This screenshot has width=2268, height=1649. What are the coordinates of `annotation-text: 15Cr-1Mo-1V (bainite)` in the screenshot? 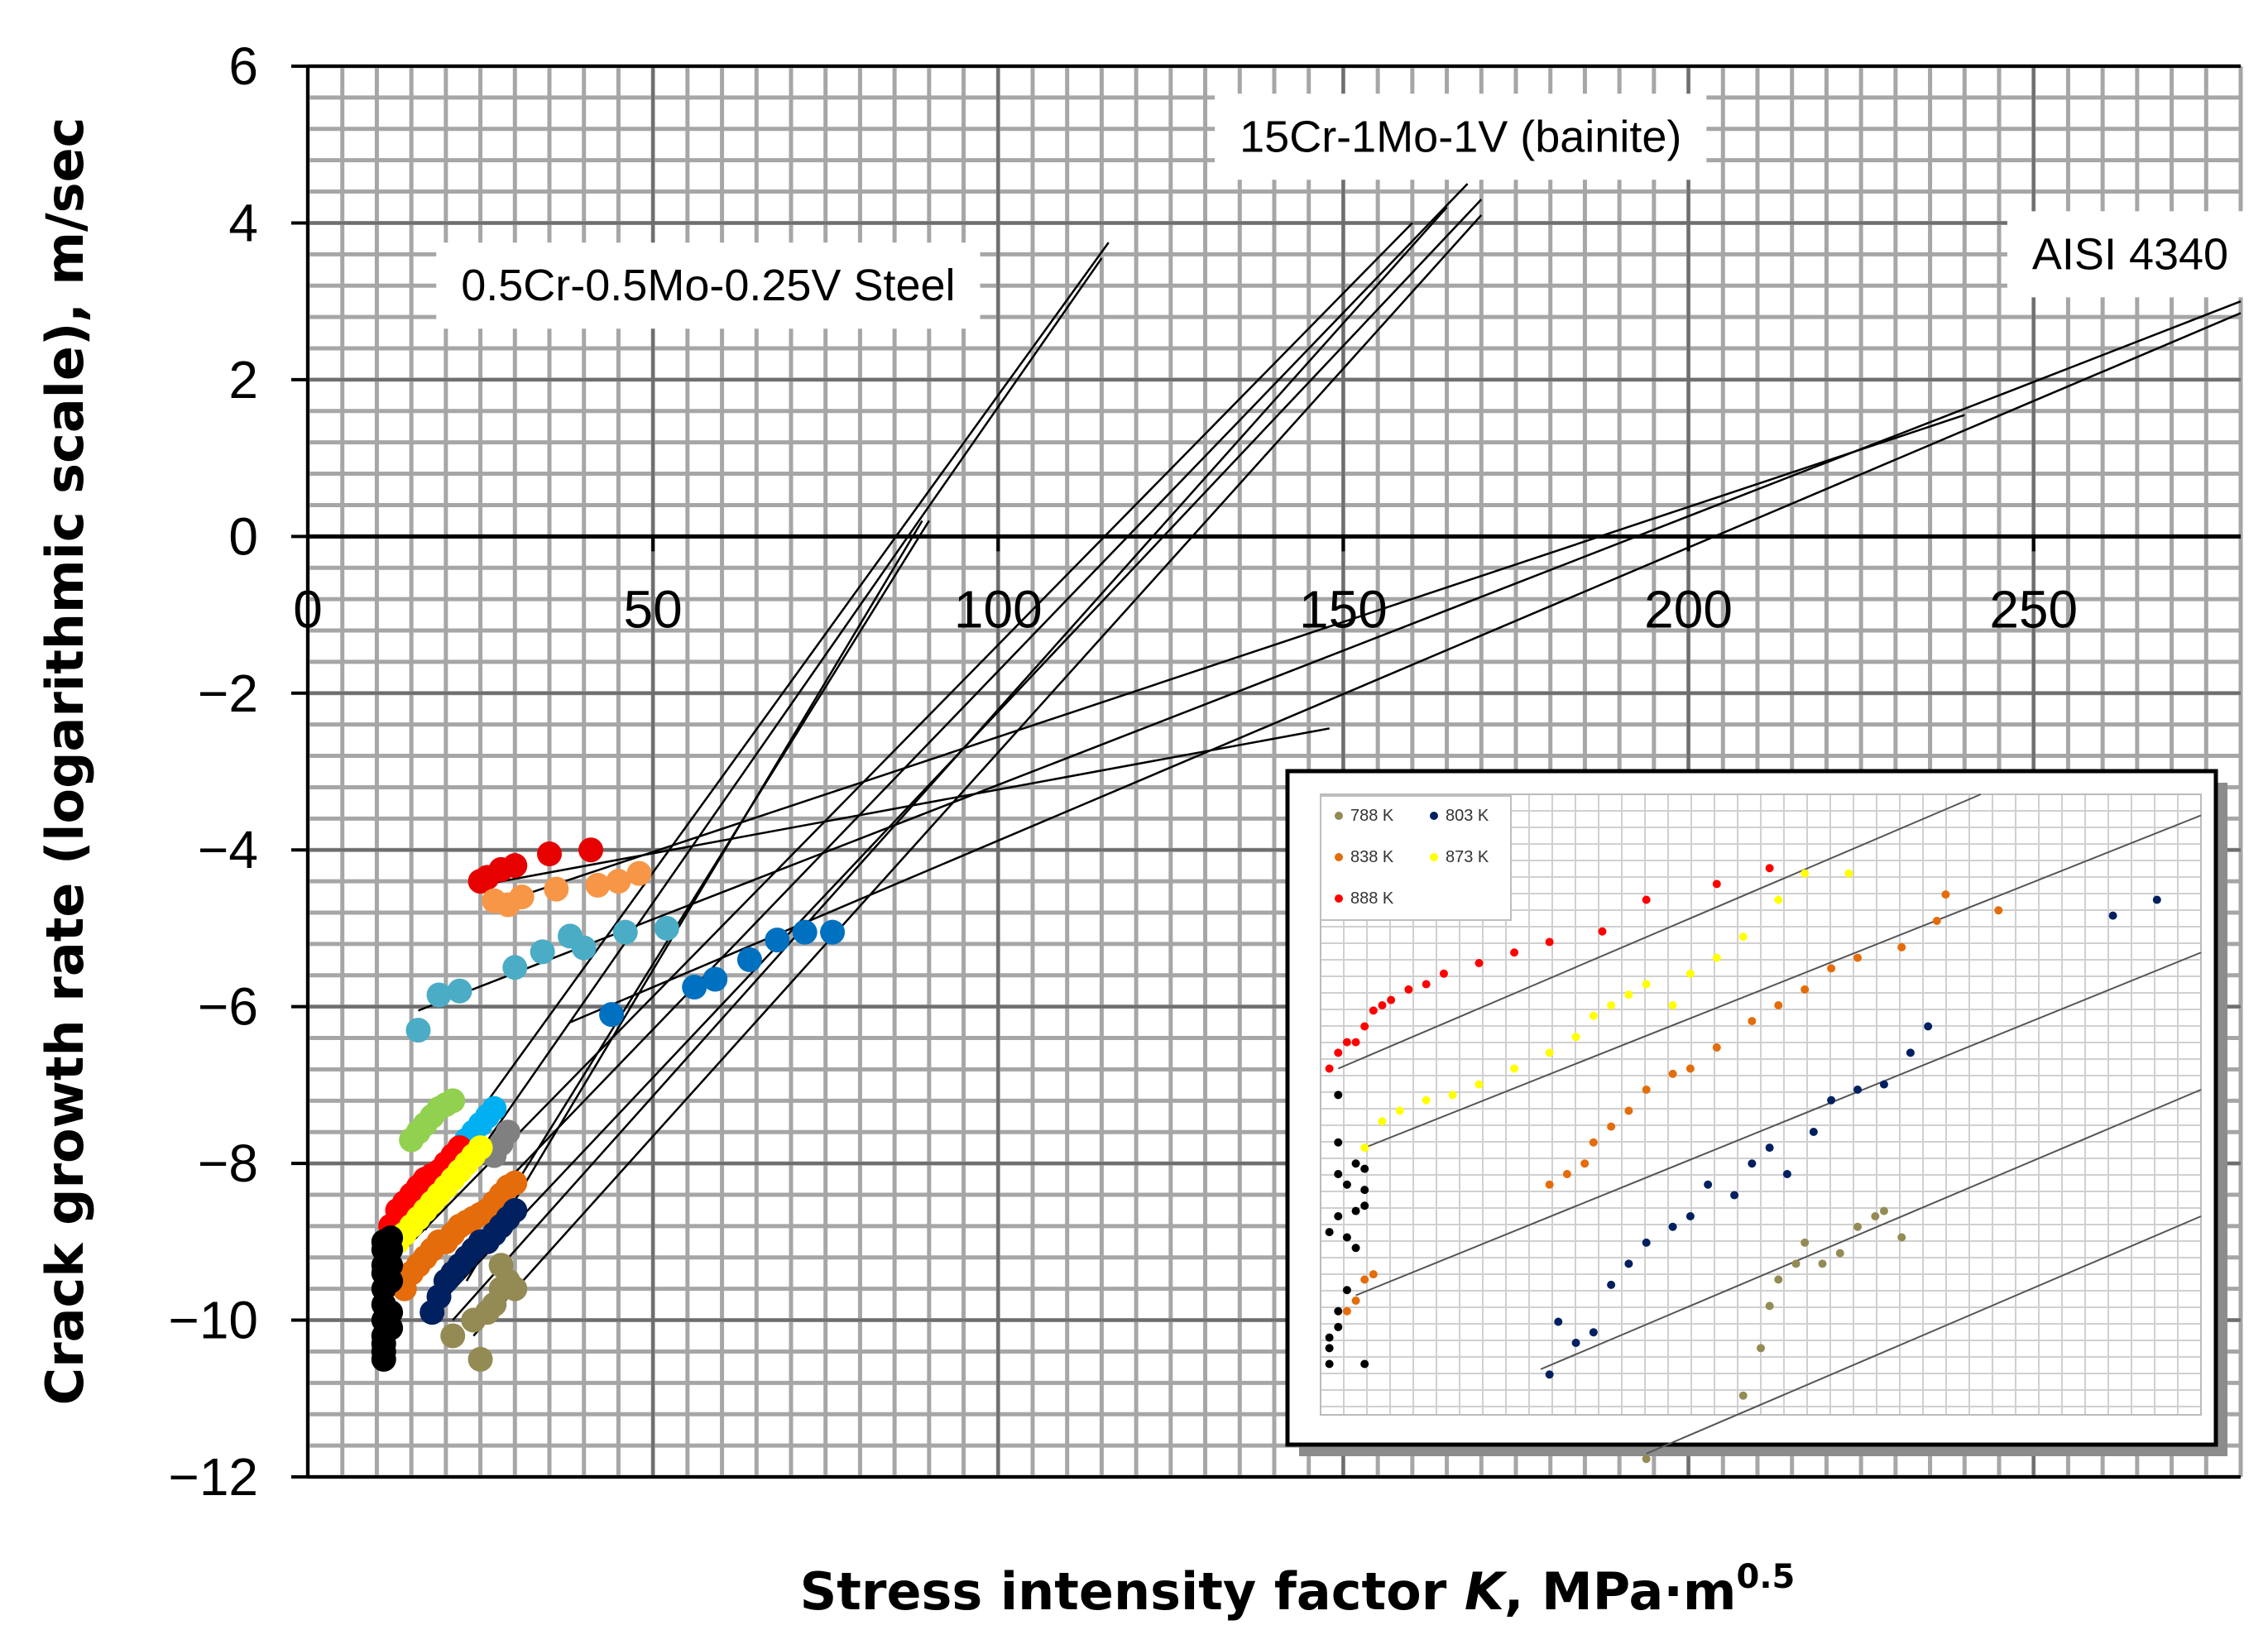 It's located at (1460, 136).